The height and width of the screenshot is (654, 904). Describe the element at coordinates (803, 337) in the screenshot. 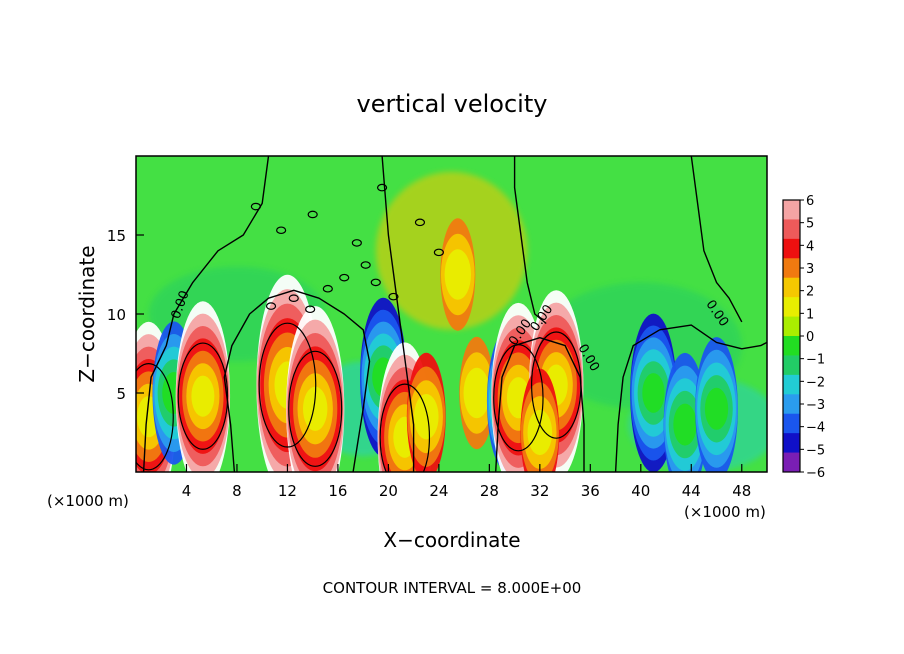

I see `colorbar: 6 5 4 3 2 1 0 −1 −2 −3 −4 −5 −6` at that location.